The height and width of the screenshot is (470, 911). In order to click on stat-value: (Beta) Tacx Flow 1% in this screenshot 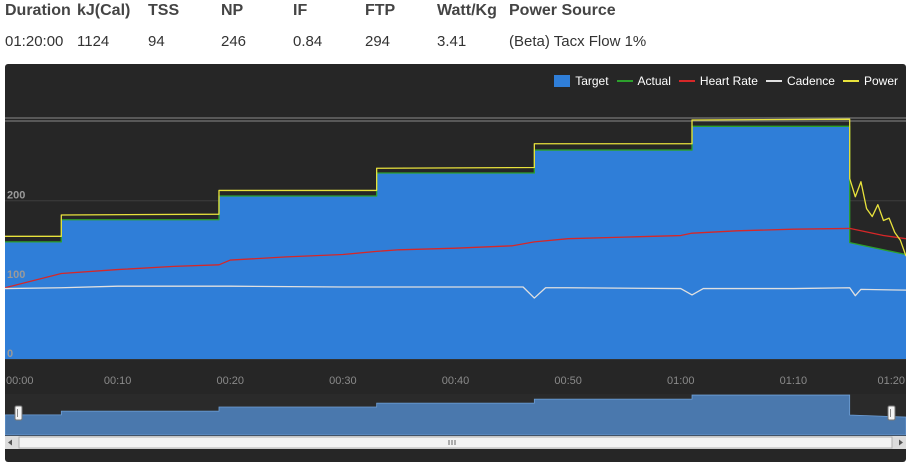, I will do `click(578, 41)`.